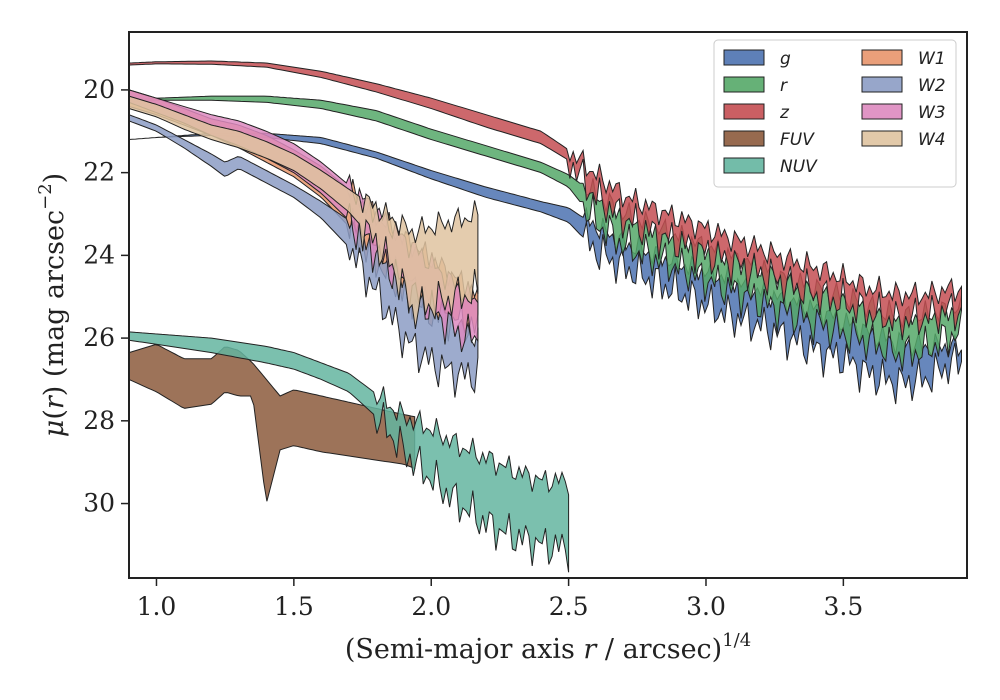 This screenshot has height=700, width=1000. I want to click on legend-swatch-r, so click(744, 84).